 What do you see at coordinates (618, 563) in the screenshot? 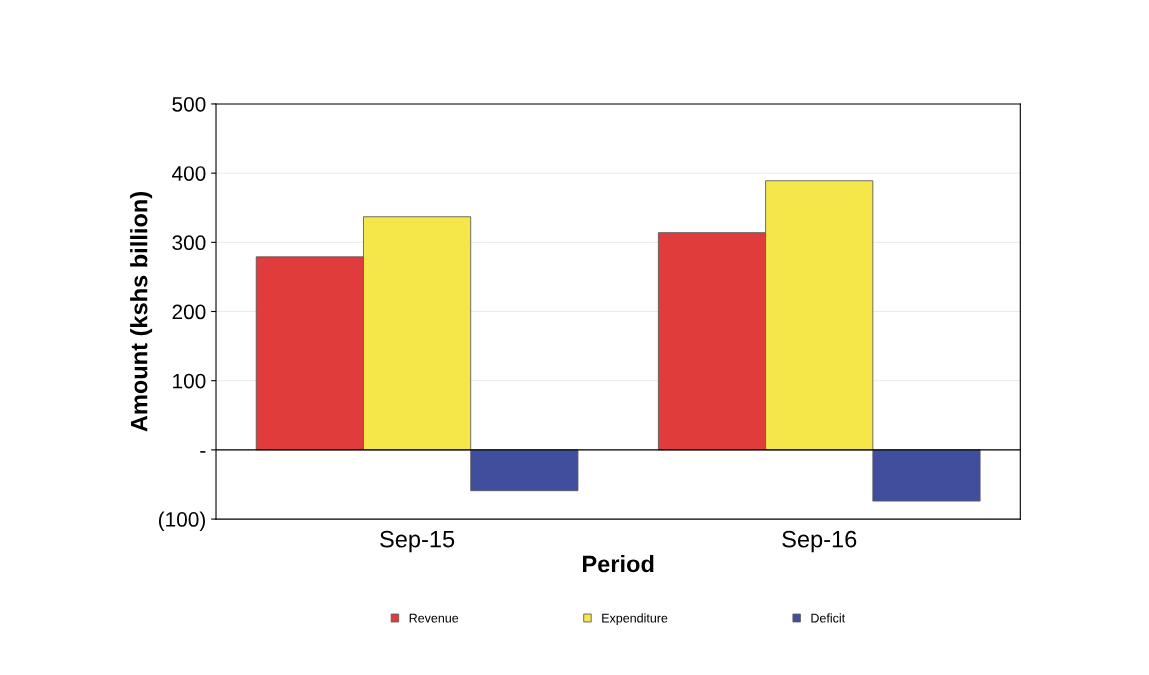
I see `x-axis-title: Period` at bounding box center [618, 563].